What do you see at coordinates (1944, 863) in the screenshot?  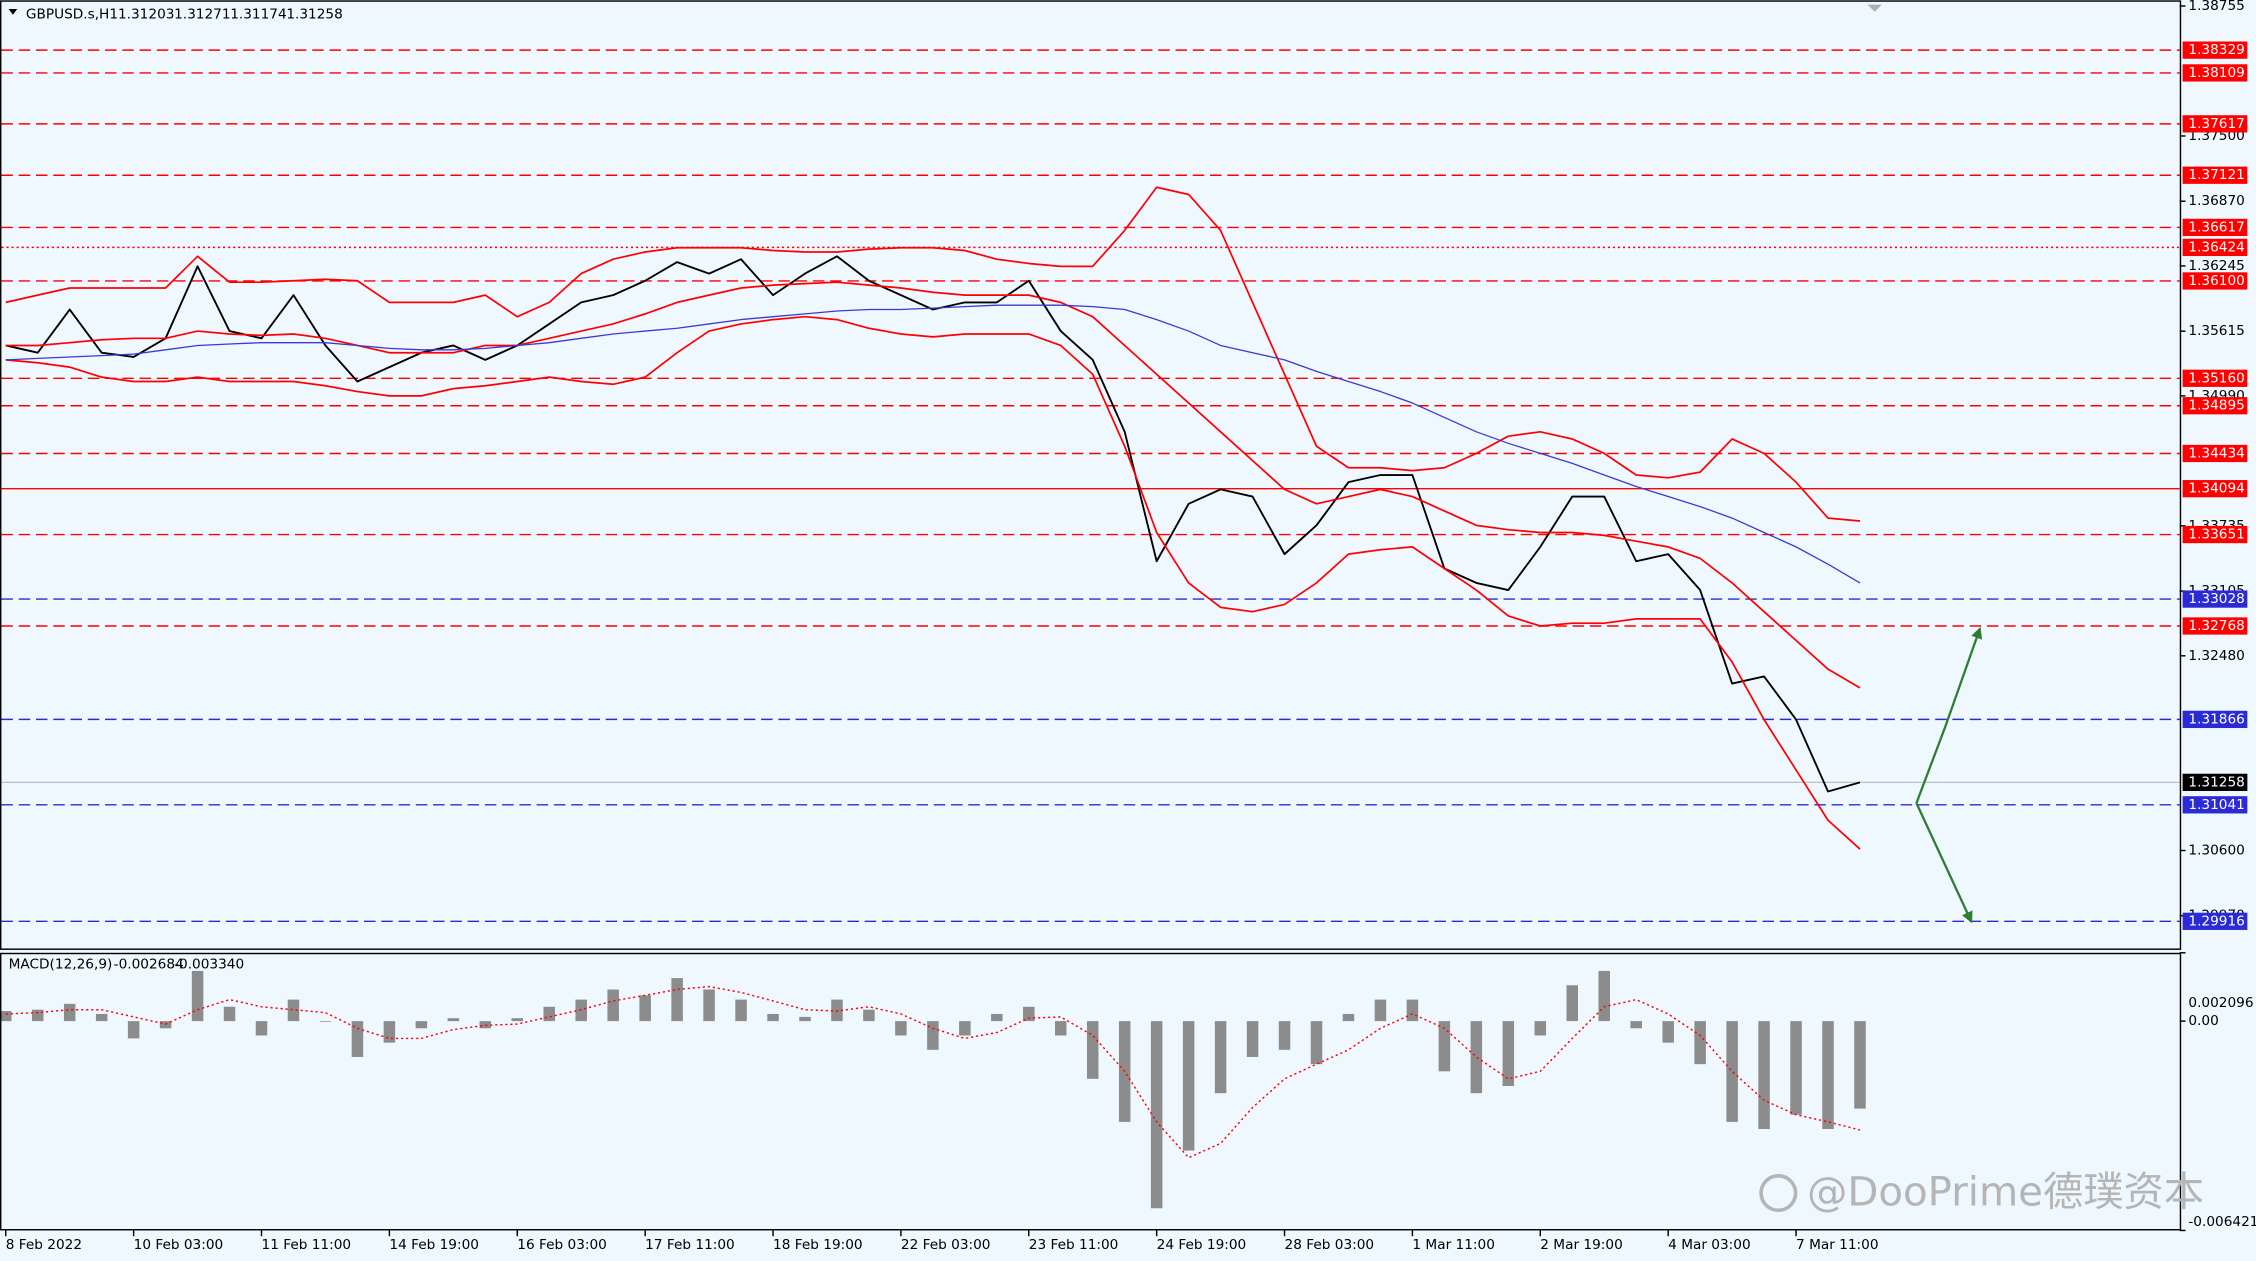 I see `down-arrow` at bounding box center [1944, 863].